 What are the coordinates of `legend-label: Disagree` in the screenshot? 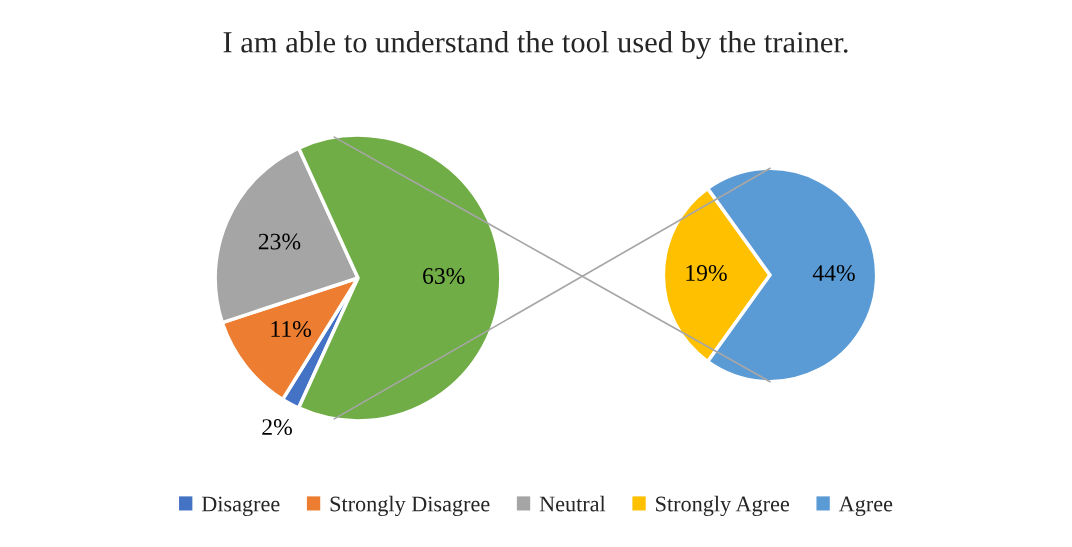 It's located at (240, 506).